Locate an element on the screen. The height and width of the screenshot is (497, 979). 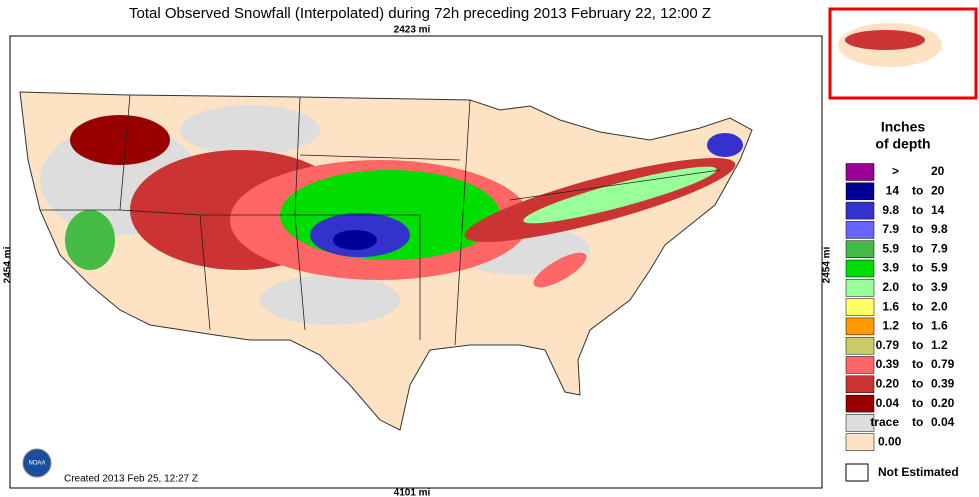
inset-snow is located at coordinates (885, 40).